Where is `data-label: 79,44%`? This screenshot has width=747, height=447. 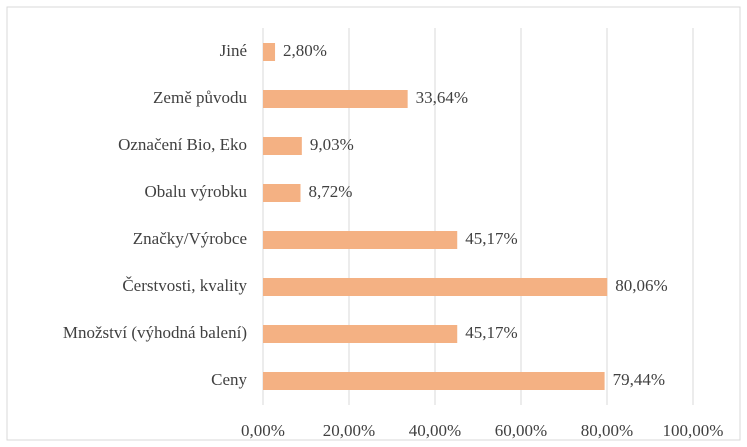
data-label: 79,44% is located at coordinates (639, 379).